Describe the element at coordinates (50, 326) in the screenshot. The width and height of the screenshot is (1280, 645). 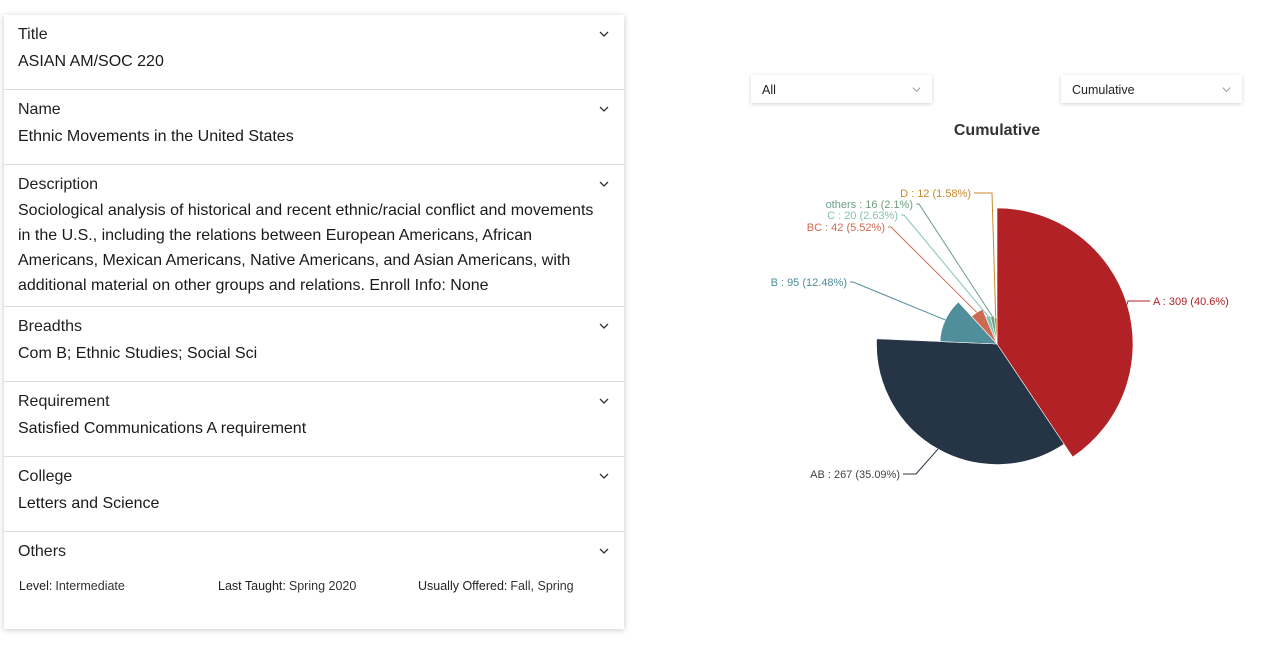
I see `section-header-label: Breadths` at that location.